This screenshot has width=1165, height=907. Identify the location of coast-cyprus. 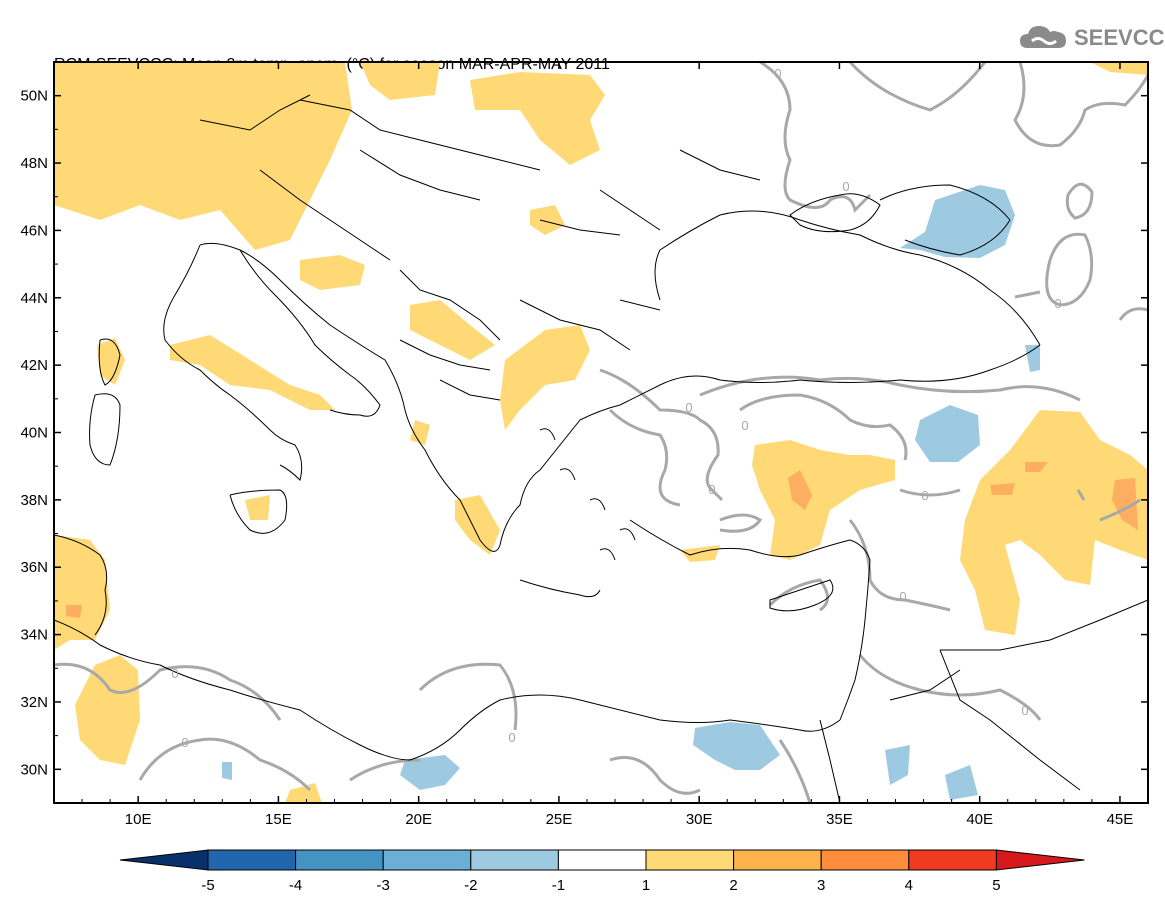
(801, 595).